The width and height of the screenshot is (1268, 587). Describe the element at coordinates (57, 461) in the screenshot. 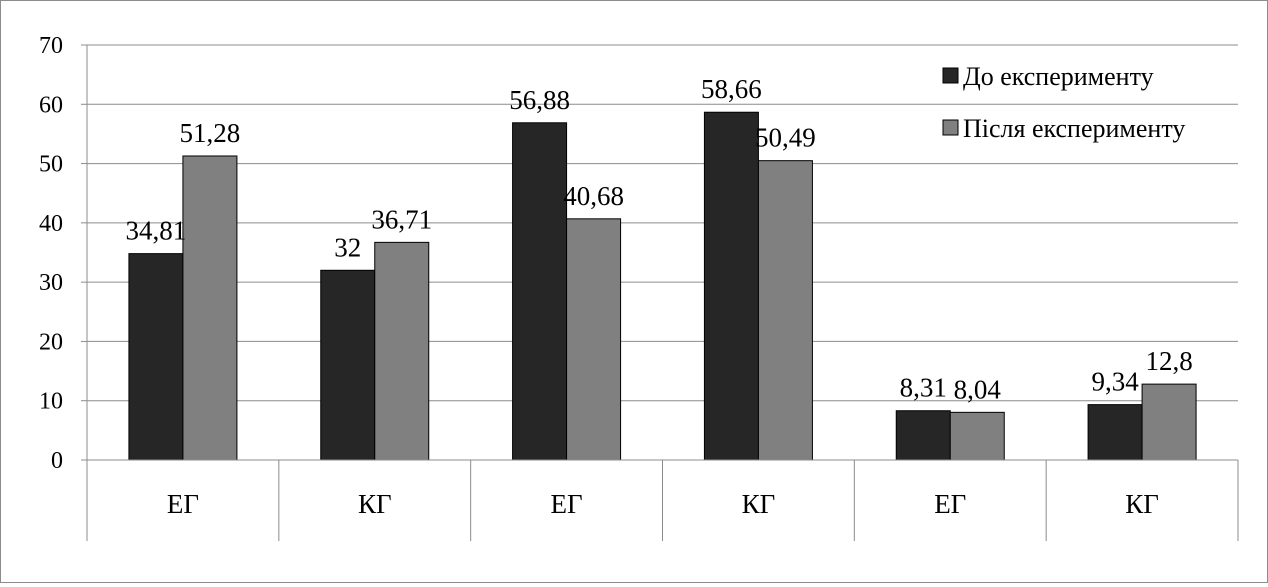

I see `y-tick-label: 0` at that location.